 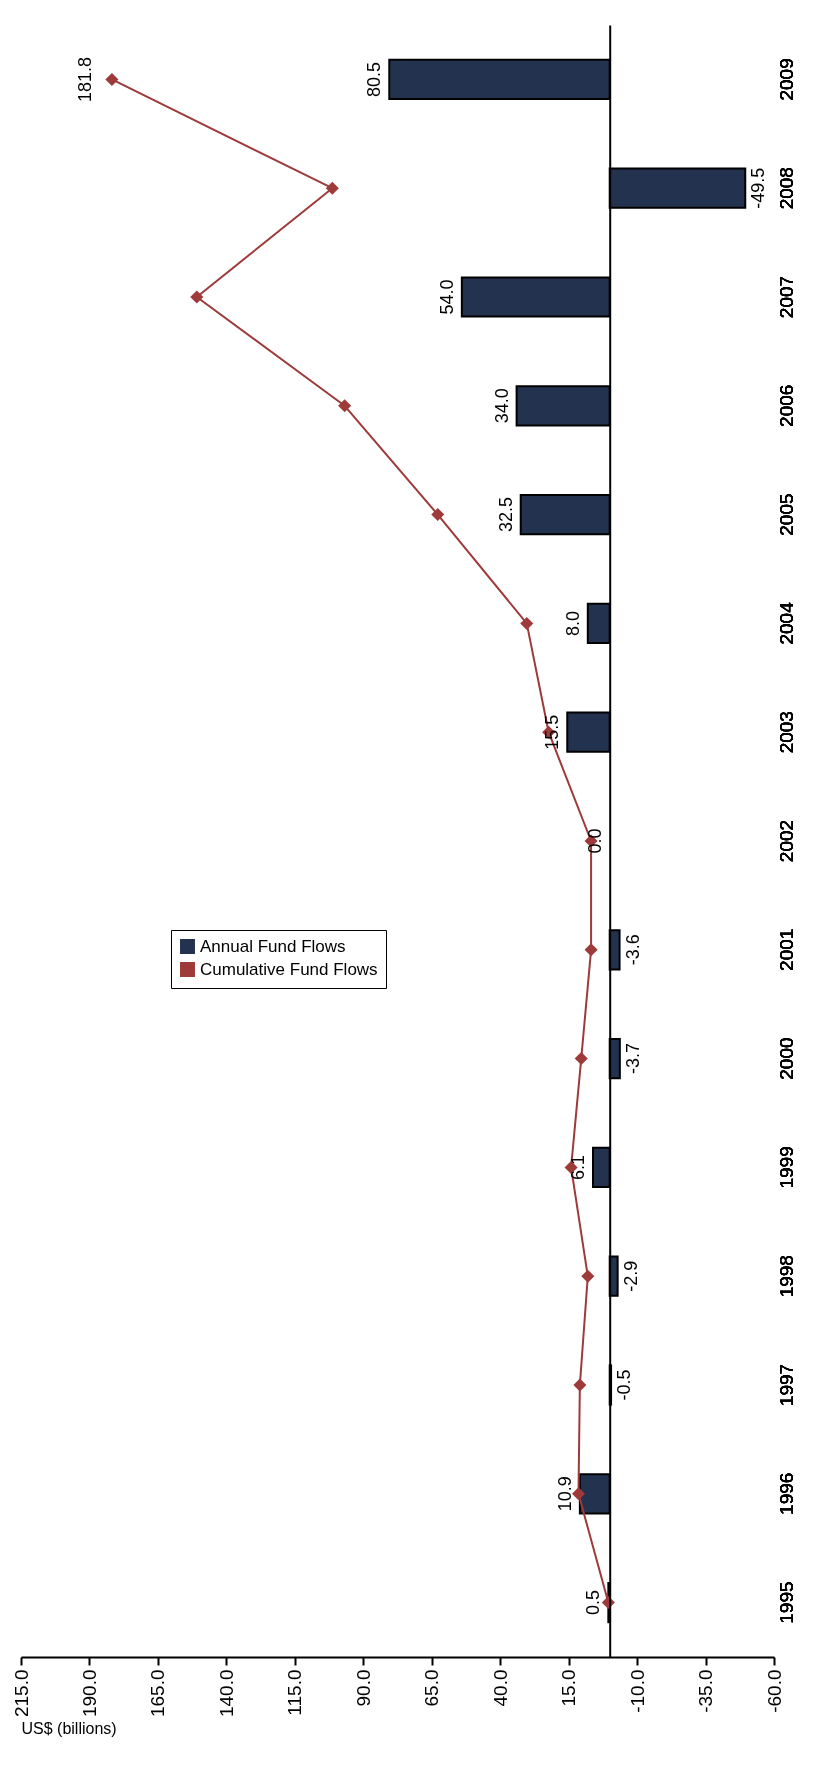 What do you see at coordinates (295, 1692) in the screenshot?
I see `x-tick-label: 115.0` at bounding box center [295, 1692].